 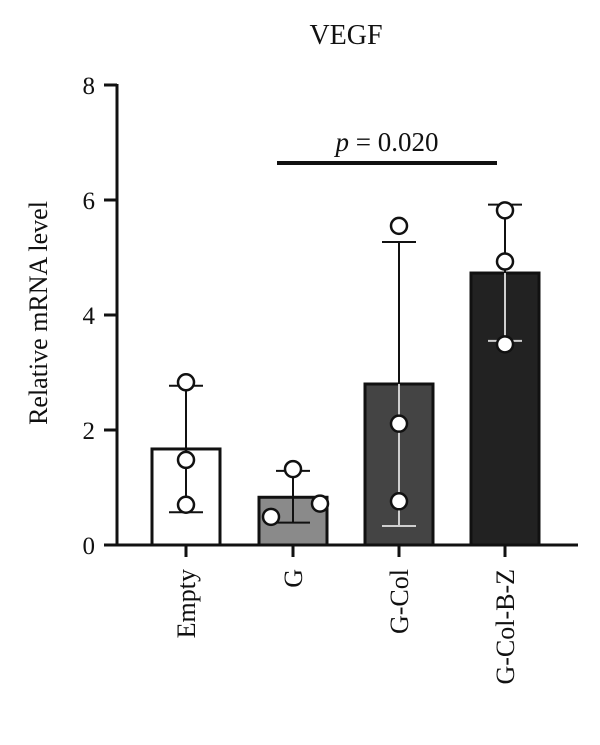 What do you see at coordinates (293, 578) in the screenshot?
I see `x-tick-label: G` at bounding box center [293, 578].